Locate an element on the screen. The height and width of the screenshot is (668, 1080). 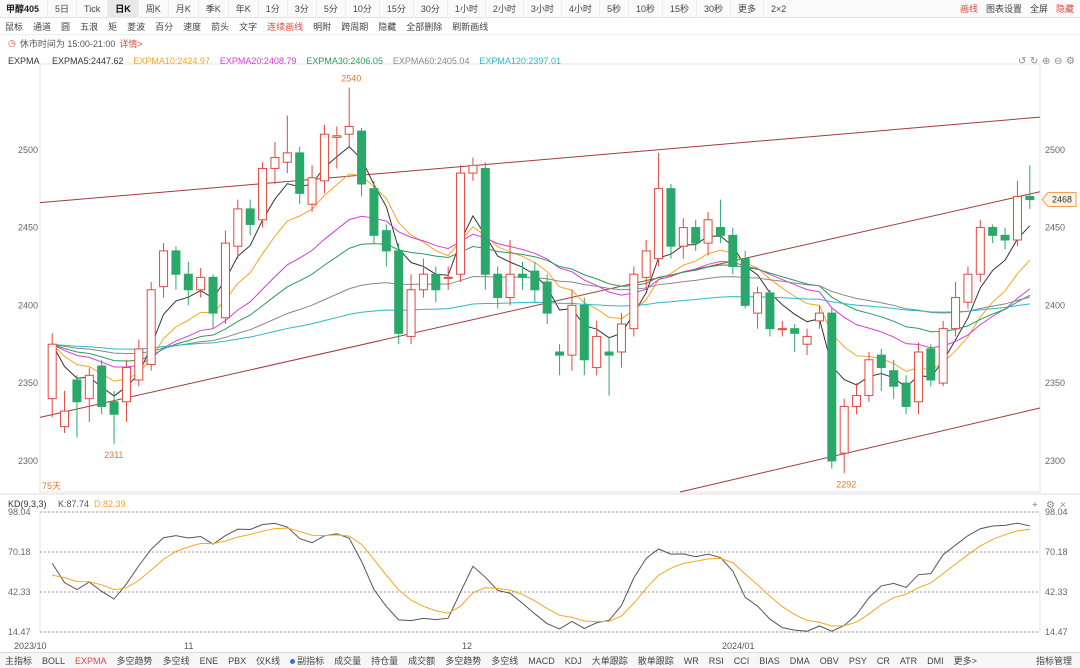
symbol-selector: 甲醇405 is located at coordinates (23, 8).